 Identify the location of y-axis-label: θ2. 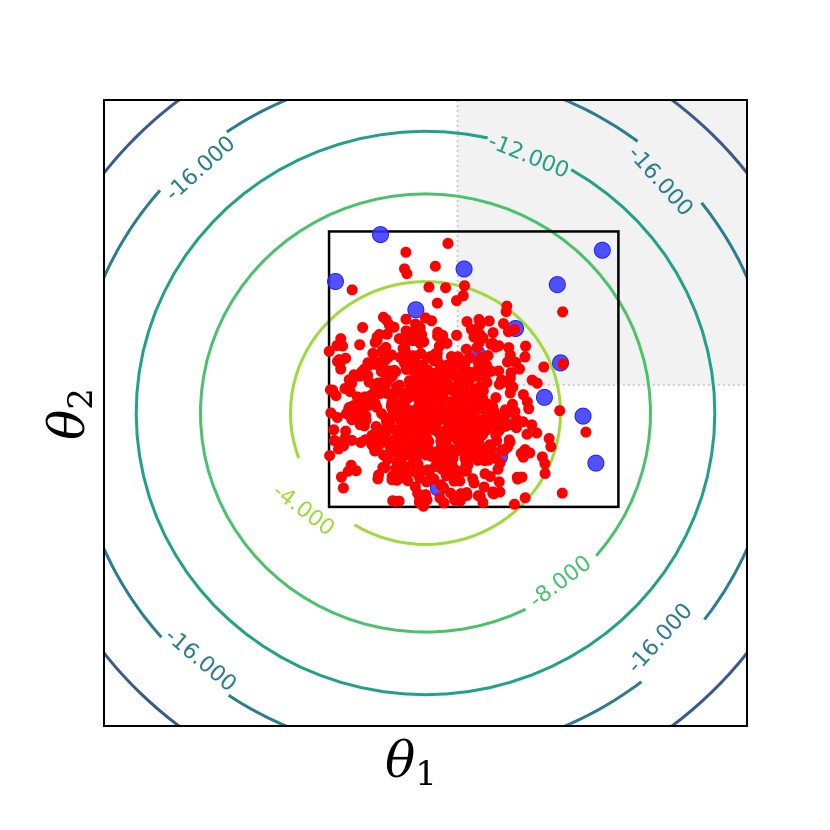
(69, 414).